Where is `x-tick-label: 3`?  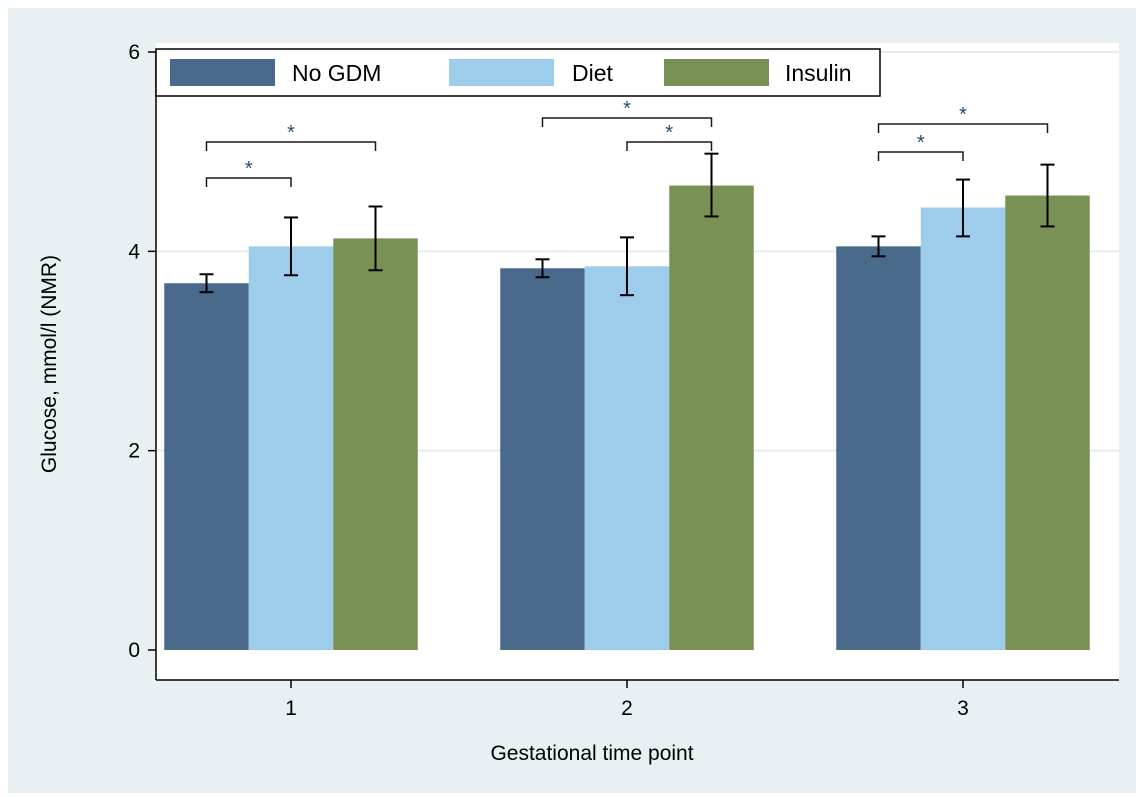
x-tick-label: 3 is located at coordinates (963, 708).